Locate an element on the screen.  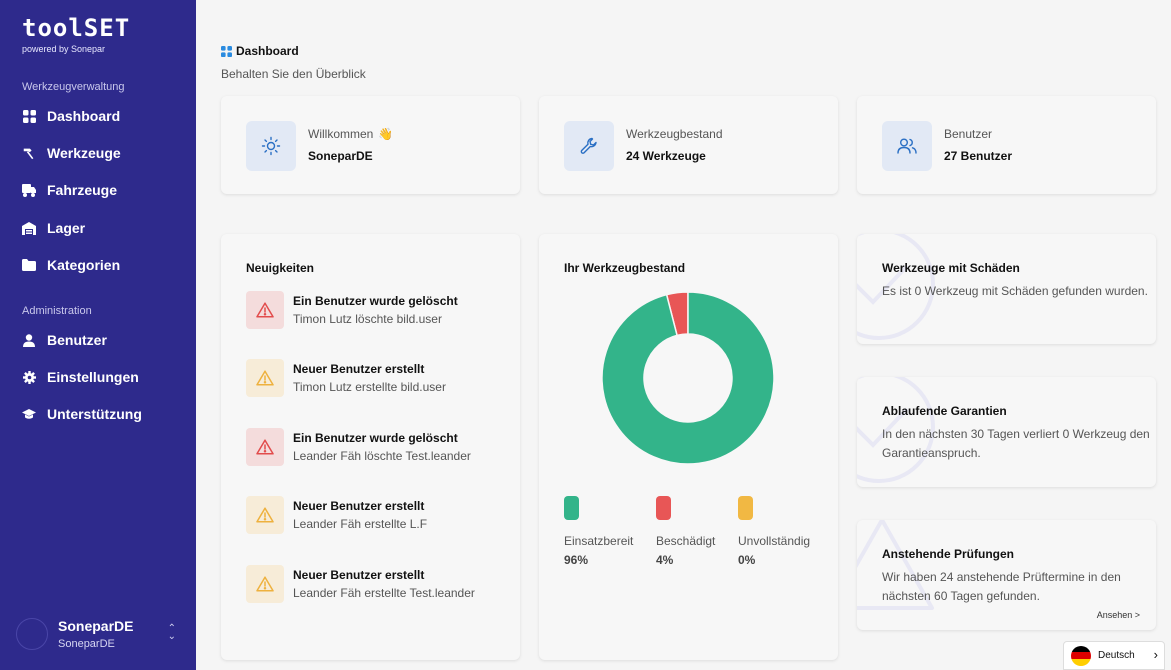
chevron-up-down-icon: ⌃ ⌄ is located at coordinates (171, 632).